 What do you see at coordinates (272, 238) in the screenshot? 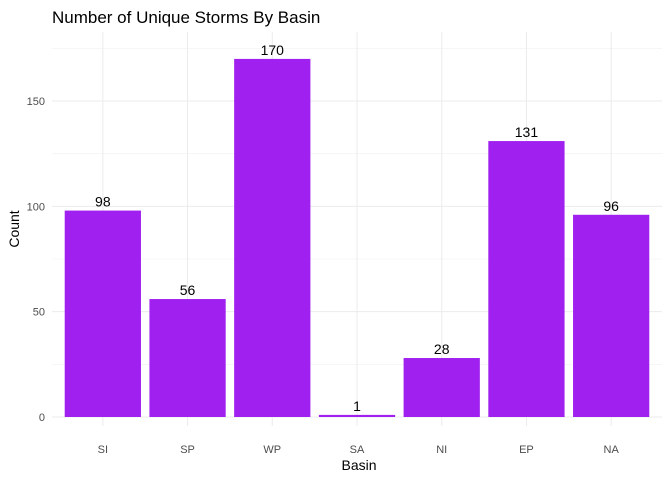
I see `bar-wp` at bounding box center [272, 238].